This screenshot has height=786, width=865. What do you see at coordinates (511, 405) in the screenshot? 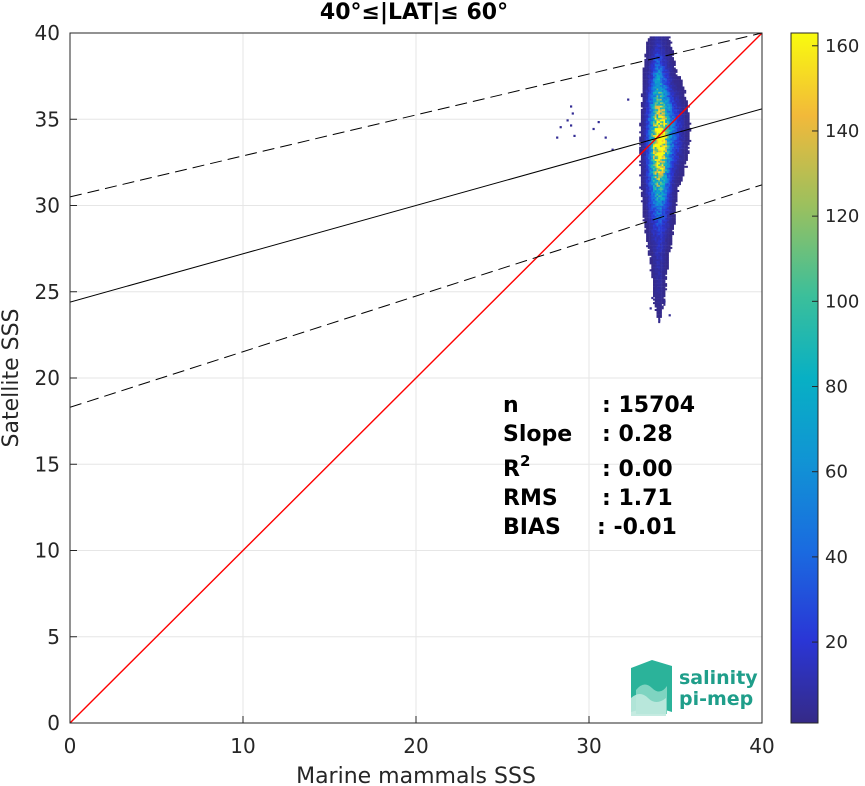
I see `stat-label-n: n` at bounding box center [511, 405].